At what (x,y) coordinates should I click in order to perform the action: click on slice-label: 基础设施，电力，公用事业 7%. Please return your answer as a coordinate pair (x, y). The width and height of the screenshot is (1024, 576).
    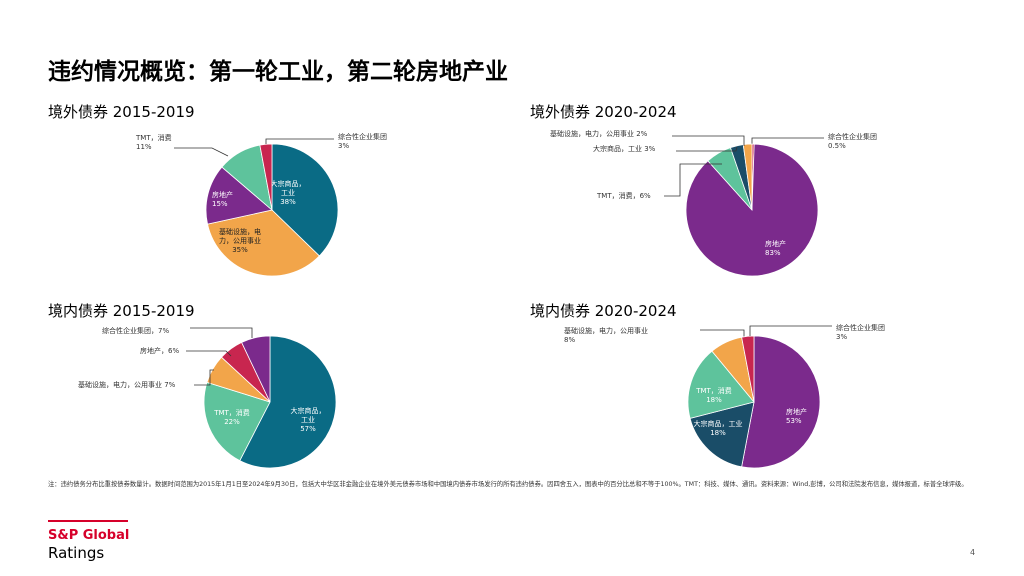
    Looking at the image, I should click on (127, 384).